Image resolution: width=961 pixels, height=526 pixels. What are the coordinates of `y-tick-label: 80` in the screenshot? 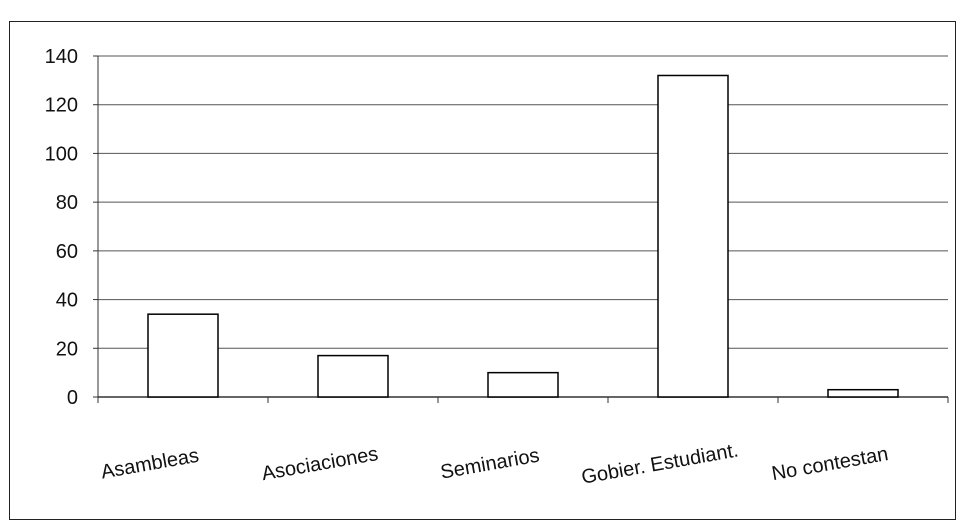 It's located at (67, 203).